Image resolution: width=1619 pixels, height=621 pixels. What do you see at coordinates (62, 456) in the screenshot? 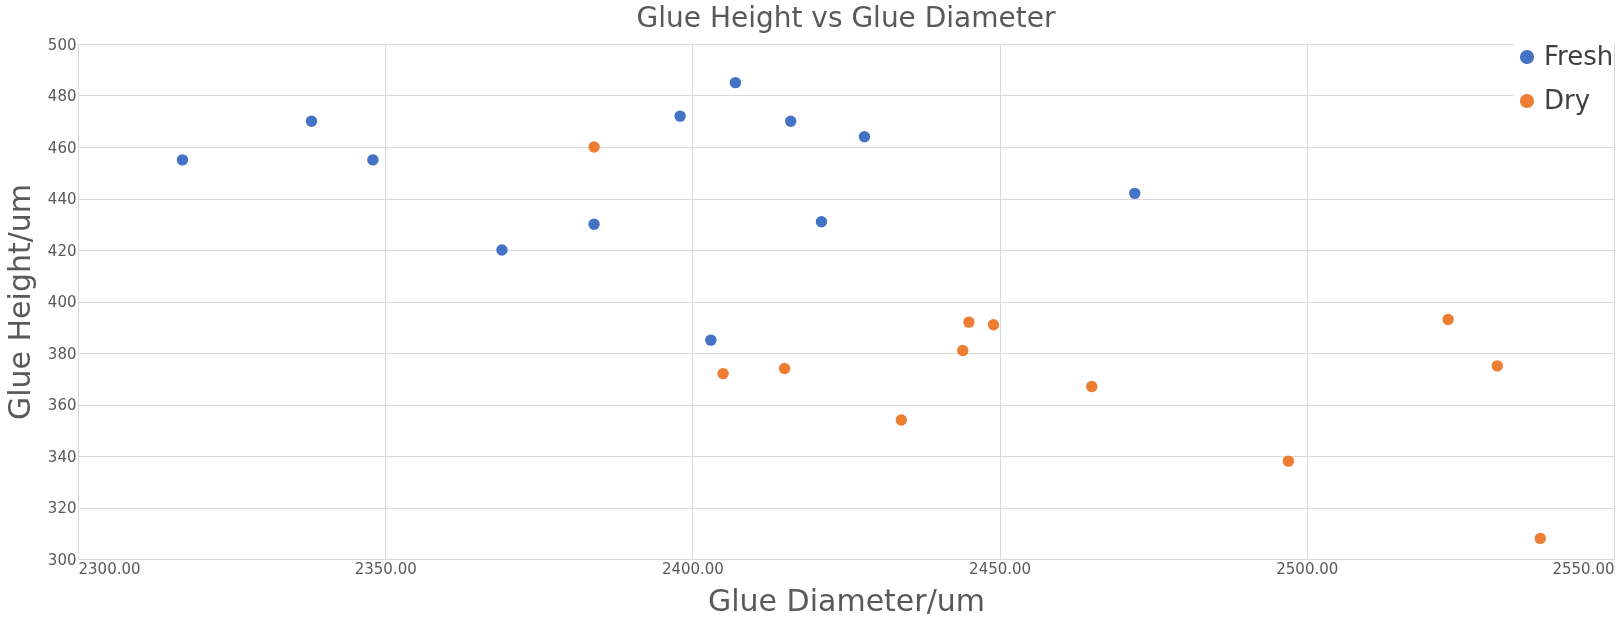
I see `y-tick-label: 340` at bounding box center [62, 456].